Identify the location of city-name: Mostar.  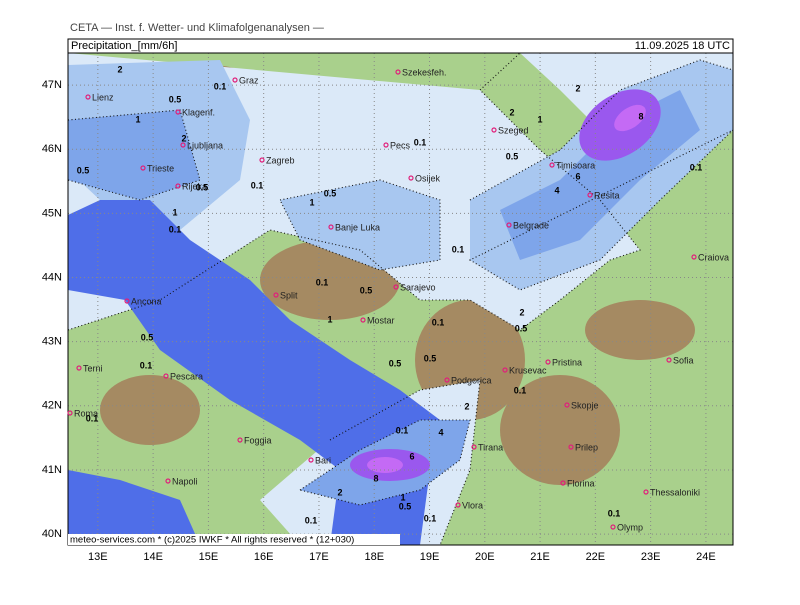
(381, 320).